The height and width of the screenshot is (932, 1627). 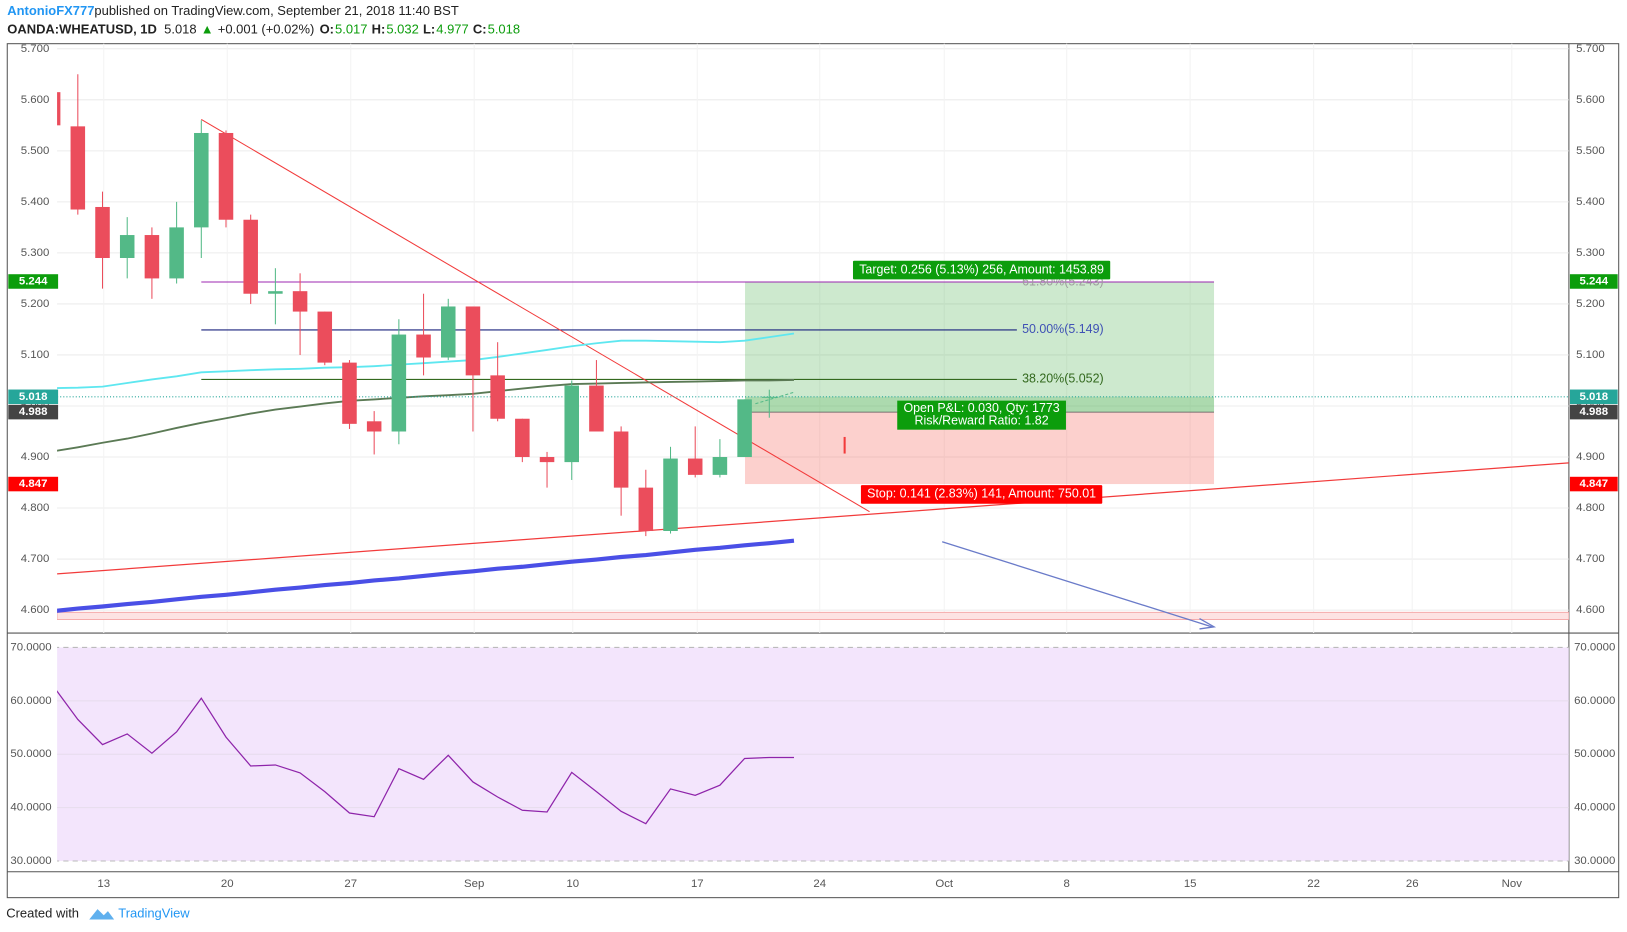 I want to click on y-tick-label-right: 4.600, so click(x=1590, y=610).